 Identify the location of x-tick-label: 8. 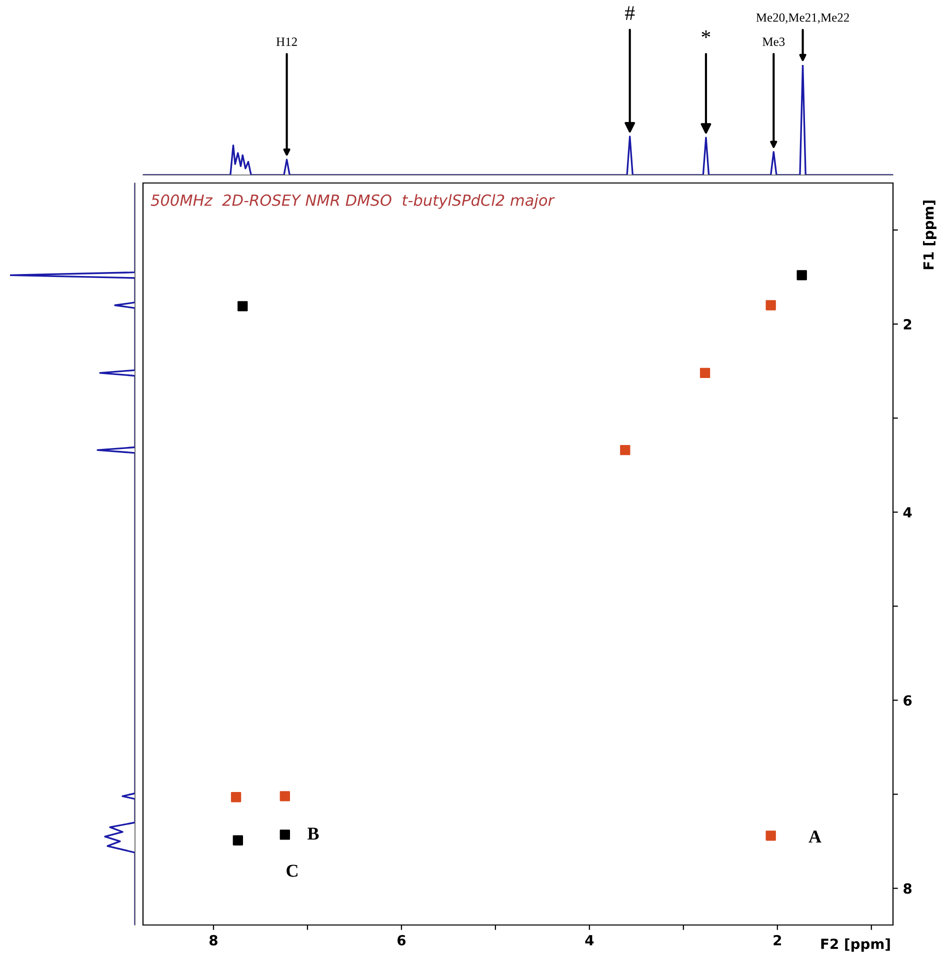
(214, 940).